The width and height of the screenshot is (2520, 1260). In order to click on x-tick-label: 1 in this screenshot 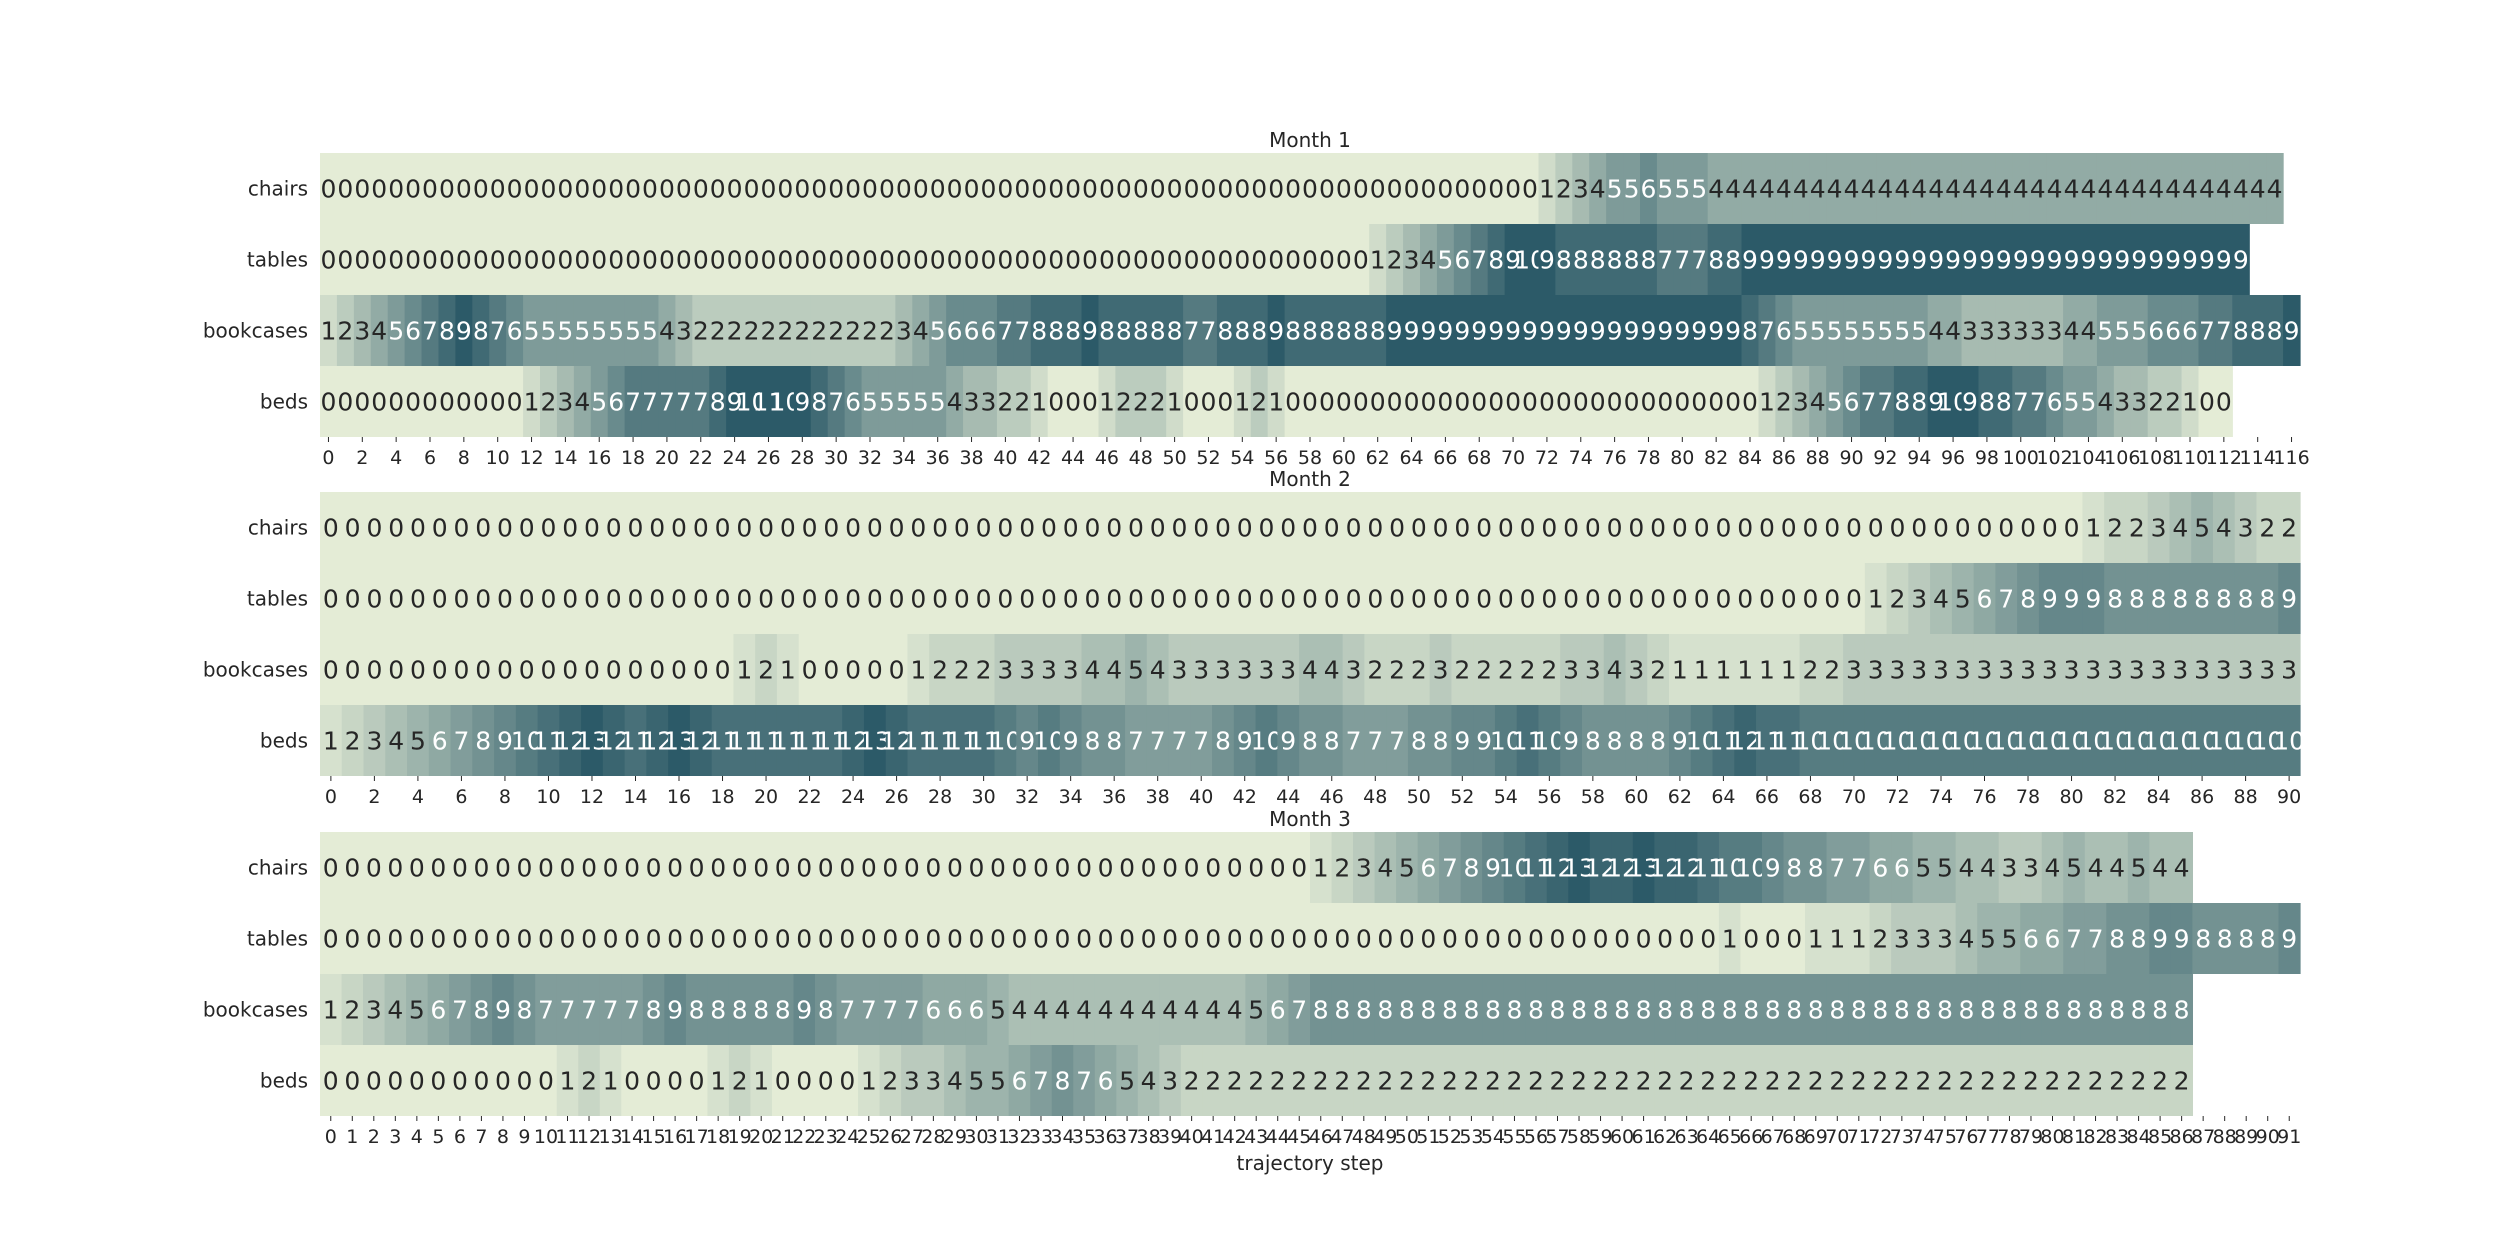, I will do `click(352, 1137)`.